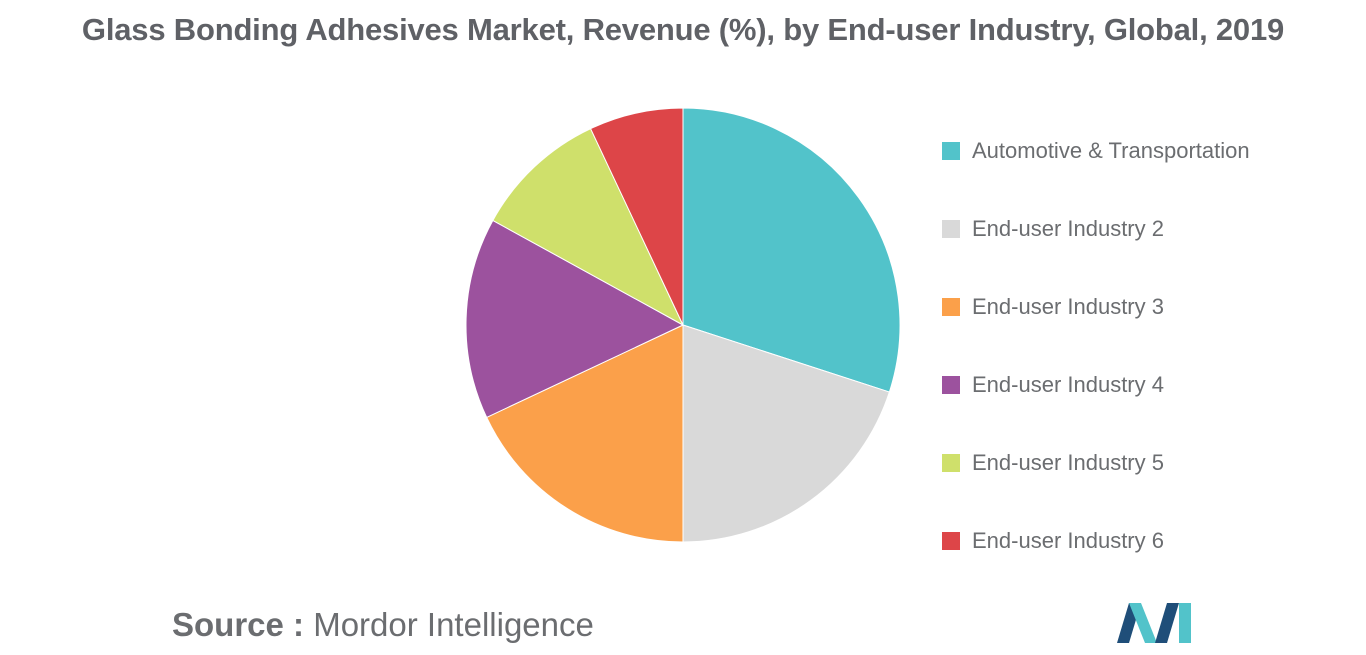 This screenshot has width=1366, height=655. Describe the element at coordinates (1111, 150) in the screenshot. I see `legend-label: Automotive & Transportation` at that location.